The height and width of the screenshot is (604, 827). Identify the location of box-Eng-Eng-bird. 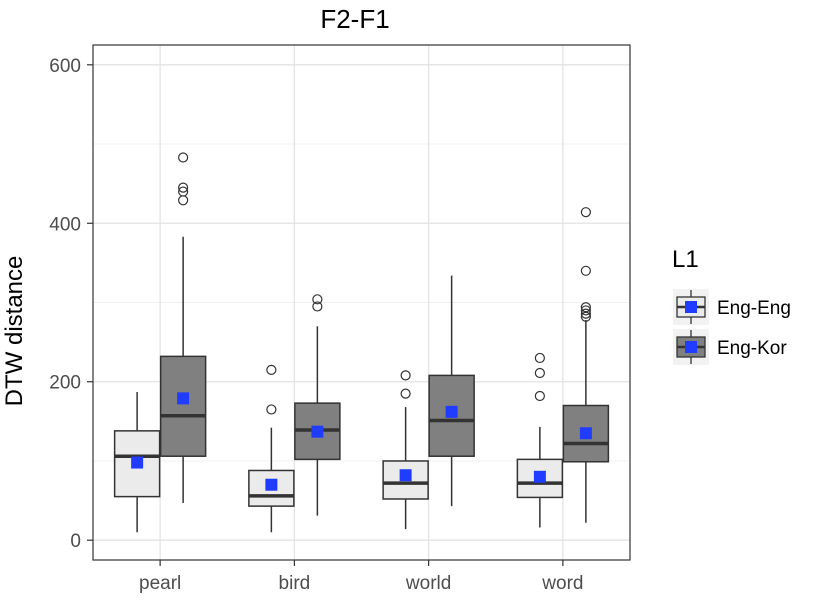
(271, 448).